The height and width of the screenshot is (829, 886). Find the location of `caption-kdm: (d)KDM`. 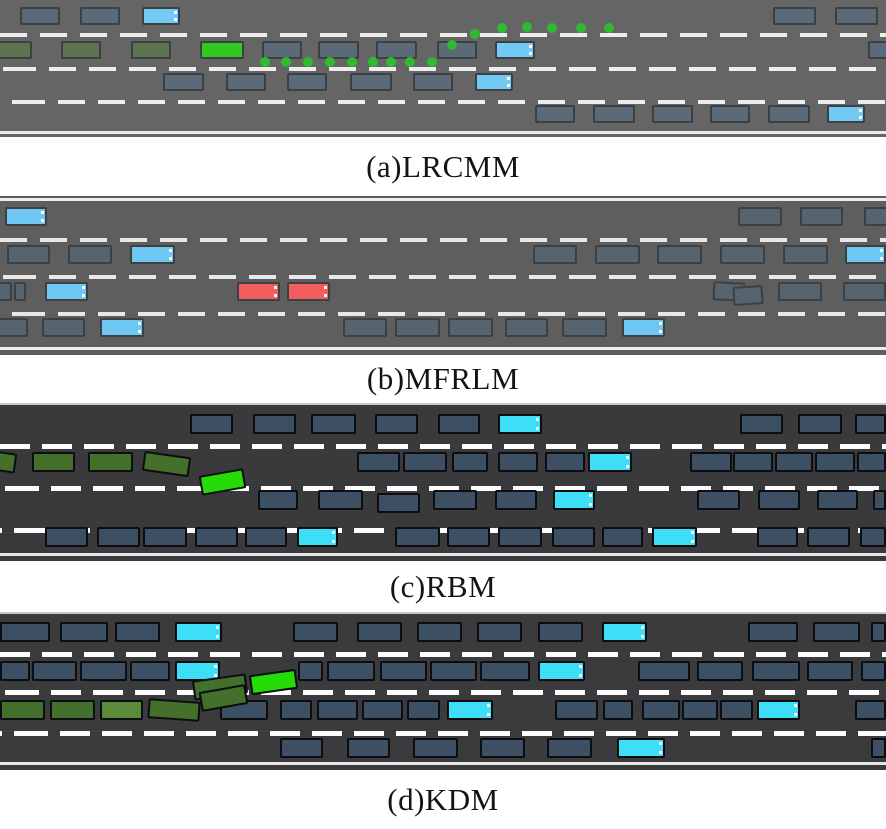

caption-kdm: (d)KDM is located at coordinates (443, 799).